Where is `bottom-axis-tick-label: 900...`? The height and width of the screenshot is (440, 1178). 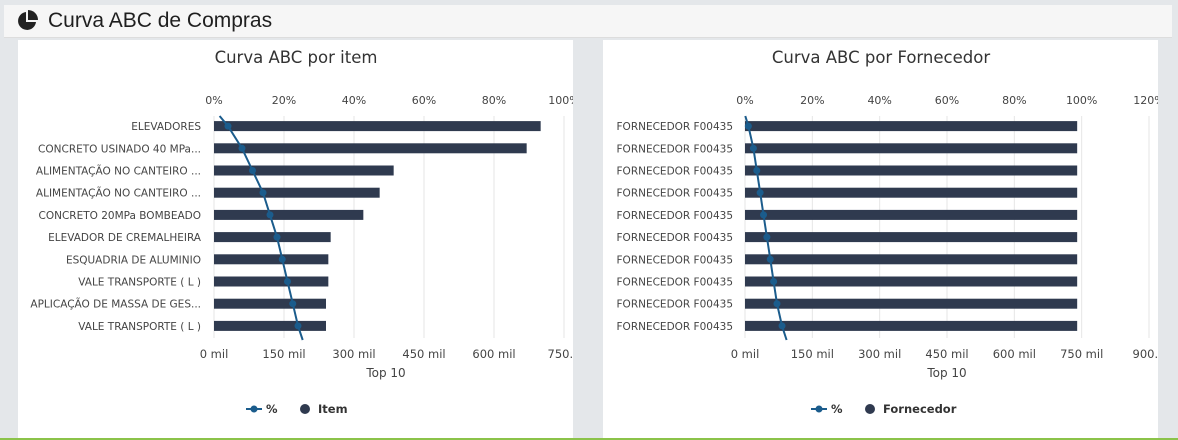 bottom-axis-tick-label: 900... is located at coordinates (1145, 354).